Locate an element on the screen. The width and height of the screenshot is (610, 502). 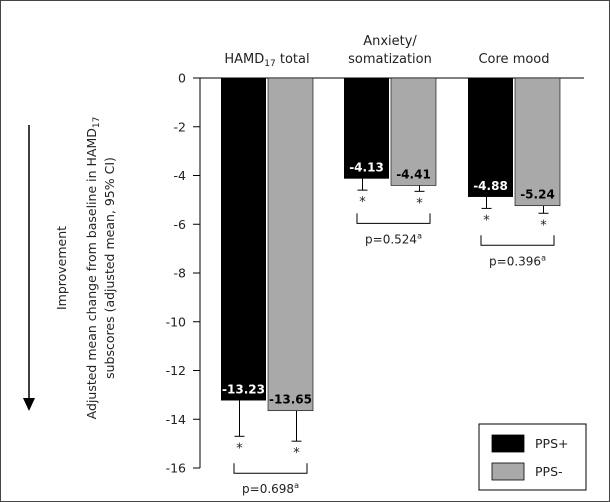
legend-swatch-pps-minus is located at coordinates (508, 471).